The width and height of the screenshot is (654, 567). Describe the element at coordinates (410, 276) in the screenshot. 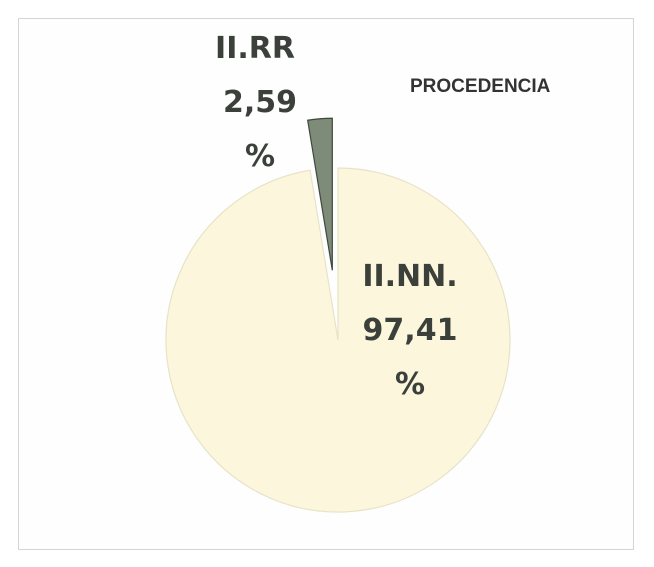

I see `slice-label: II.NN.` at that location.